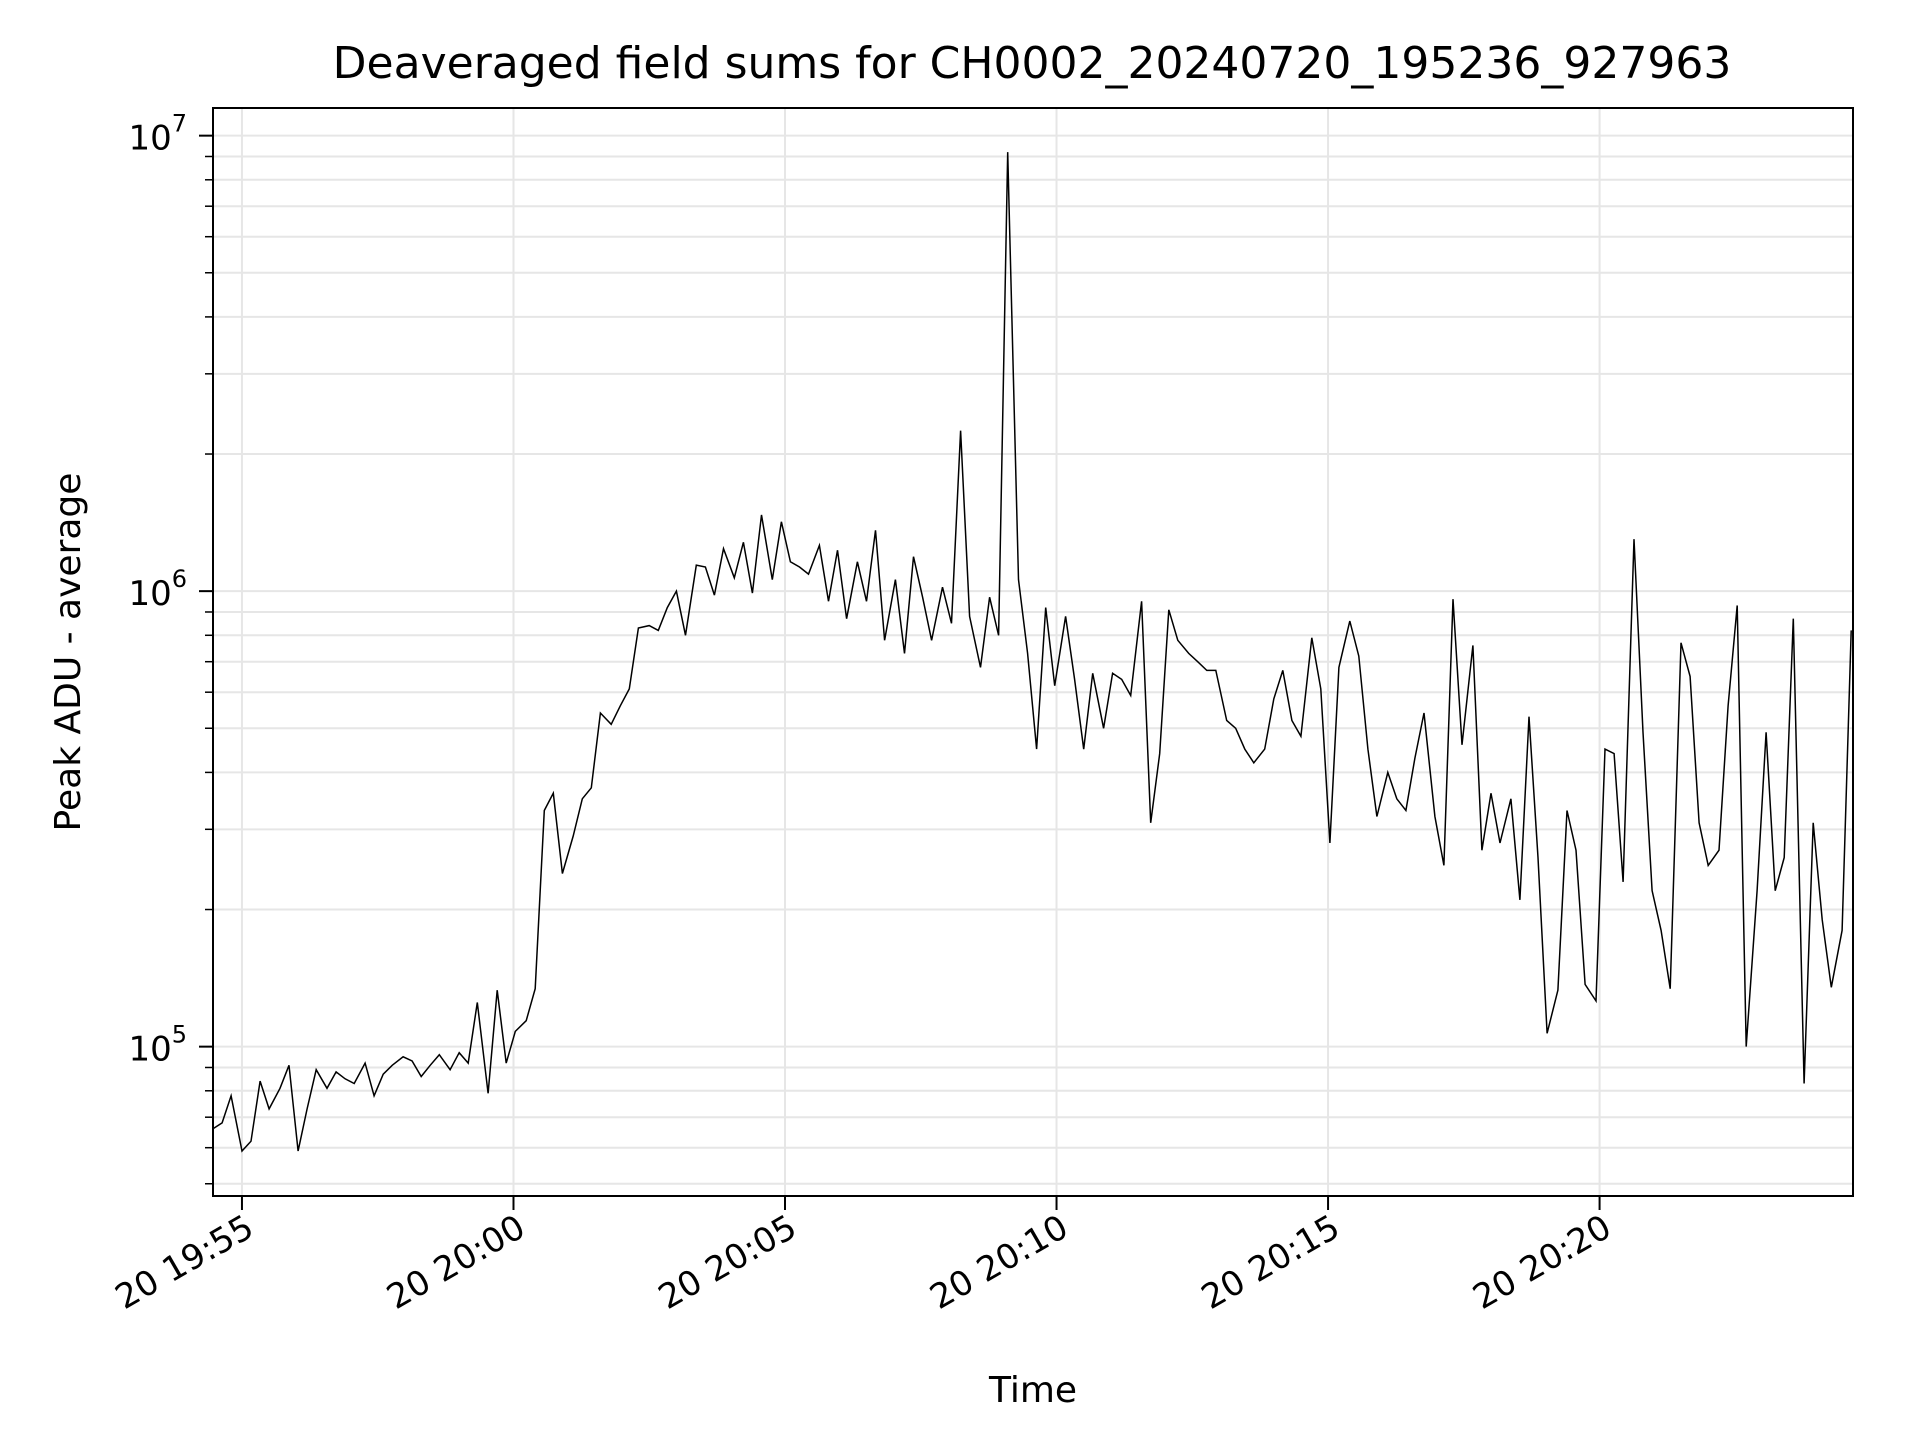  I want to click on y-axis: 10⁵ 10⁶ 10⁷, so click(170, 647).